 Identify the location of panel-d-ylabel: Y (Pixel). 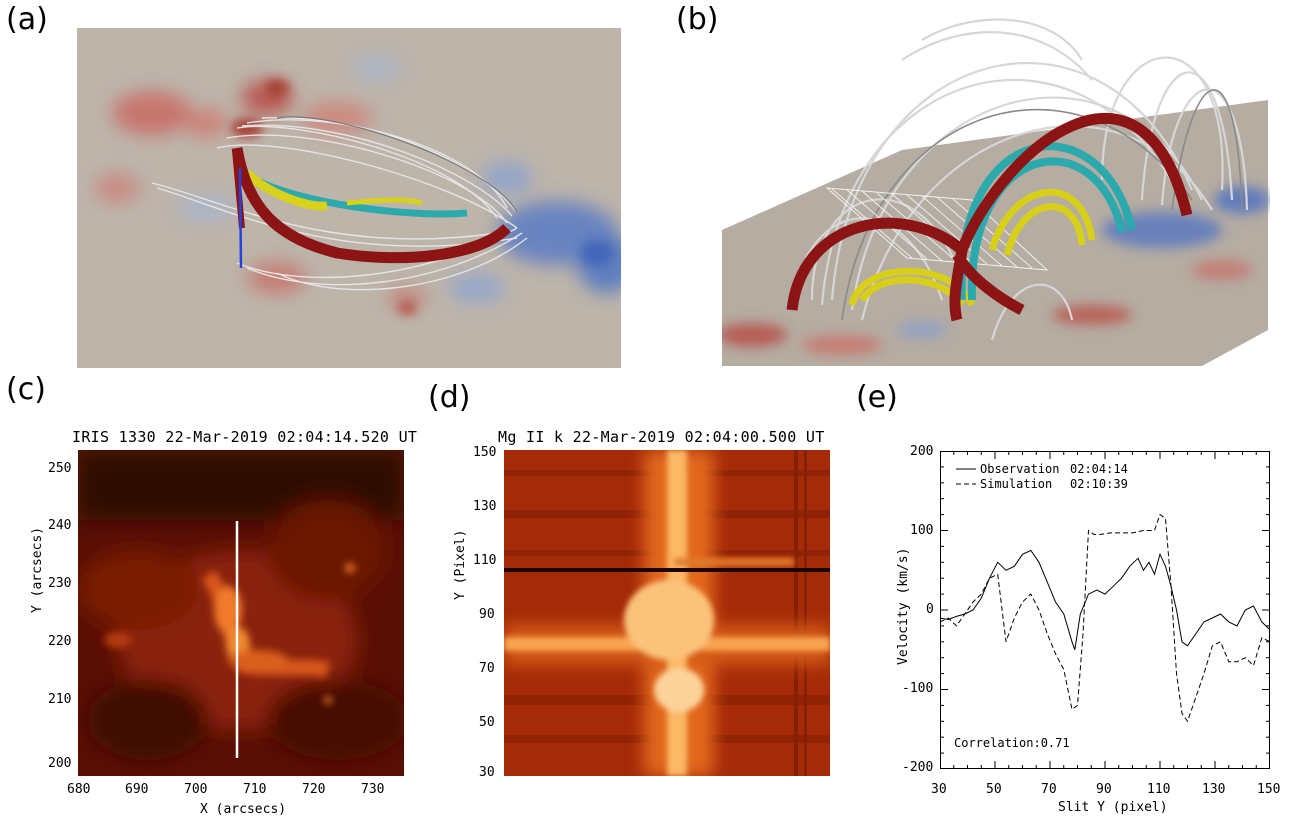
(460, 564).